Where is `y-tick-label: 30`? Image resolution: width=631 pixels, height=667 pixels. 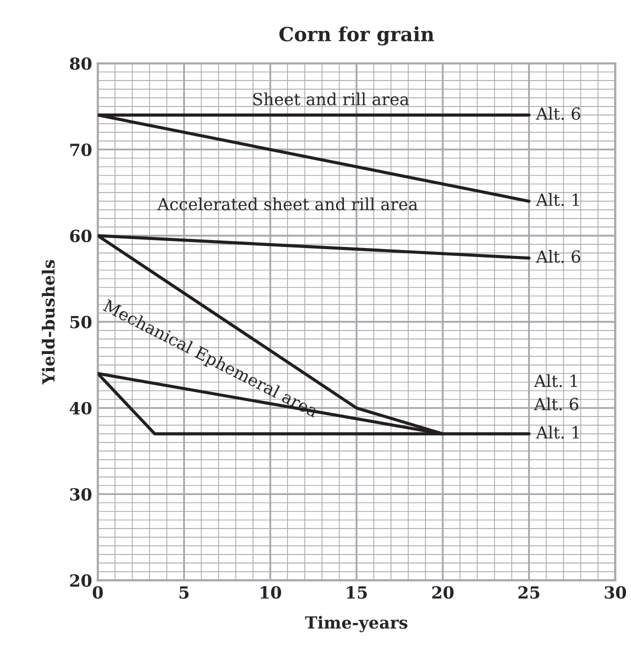
y-tick-label: 30 is located at coordinates (81, 494).